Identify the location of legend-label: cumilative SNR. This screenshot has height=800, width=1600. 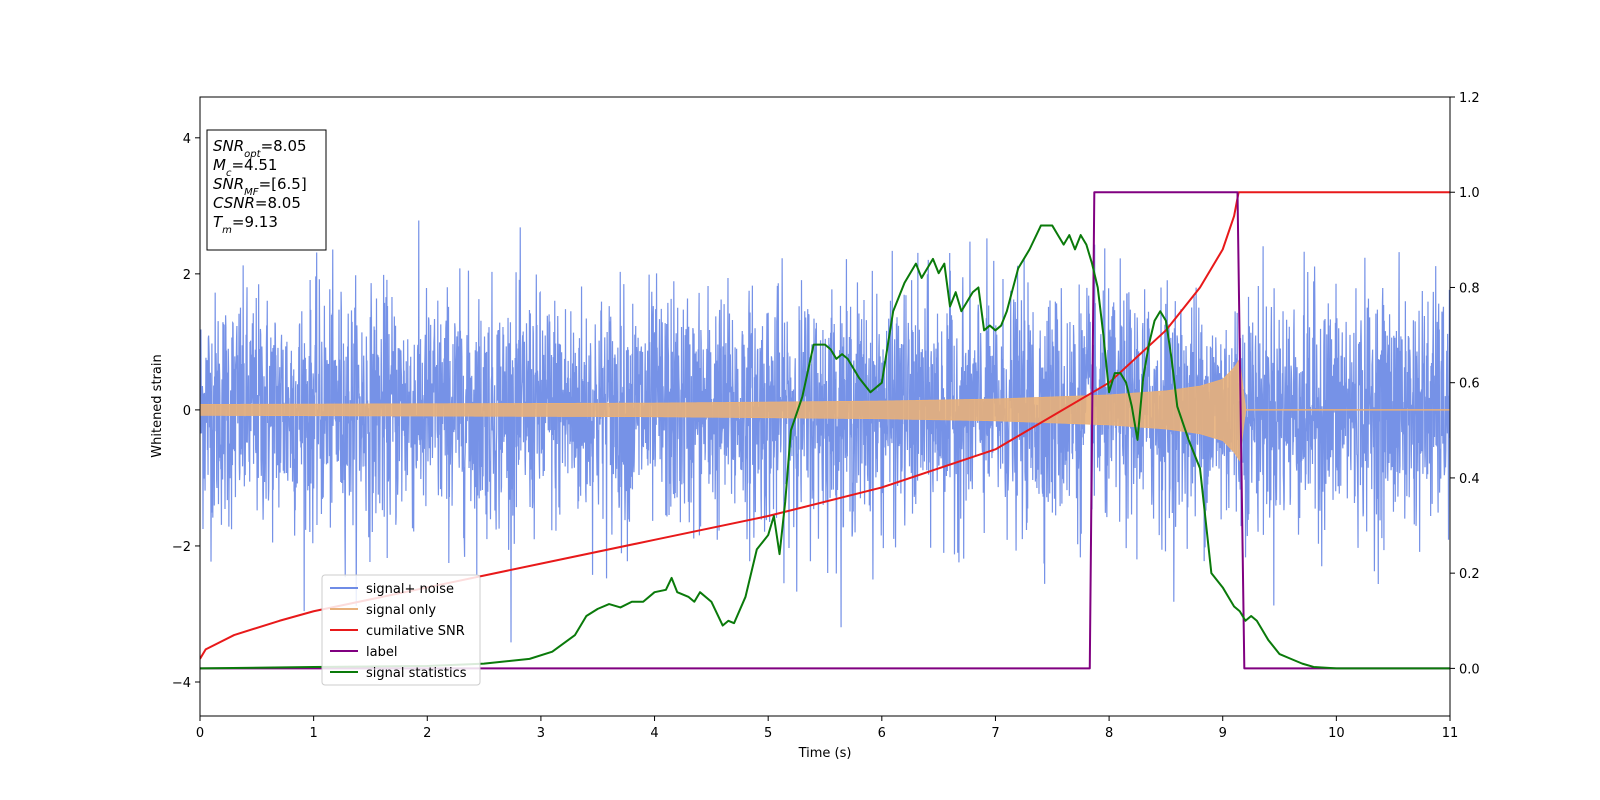
(415, 631).